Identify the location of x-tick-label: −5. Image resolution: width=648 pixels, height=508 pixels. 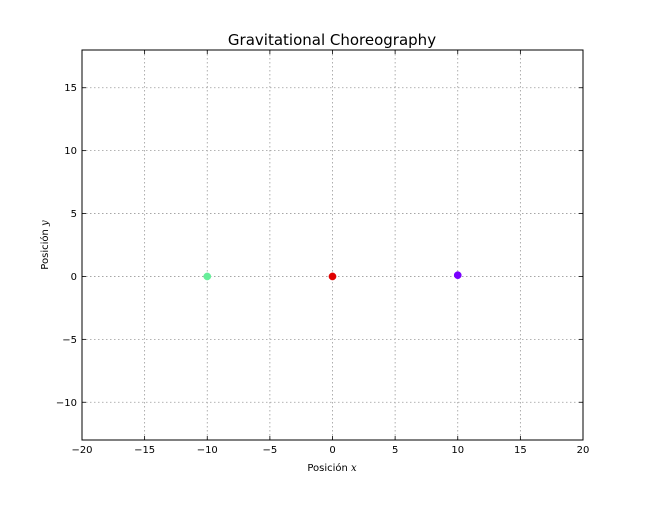
(270, 450).